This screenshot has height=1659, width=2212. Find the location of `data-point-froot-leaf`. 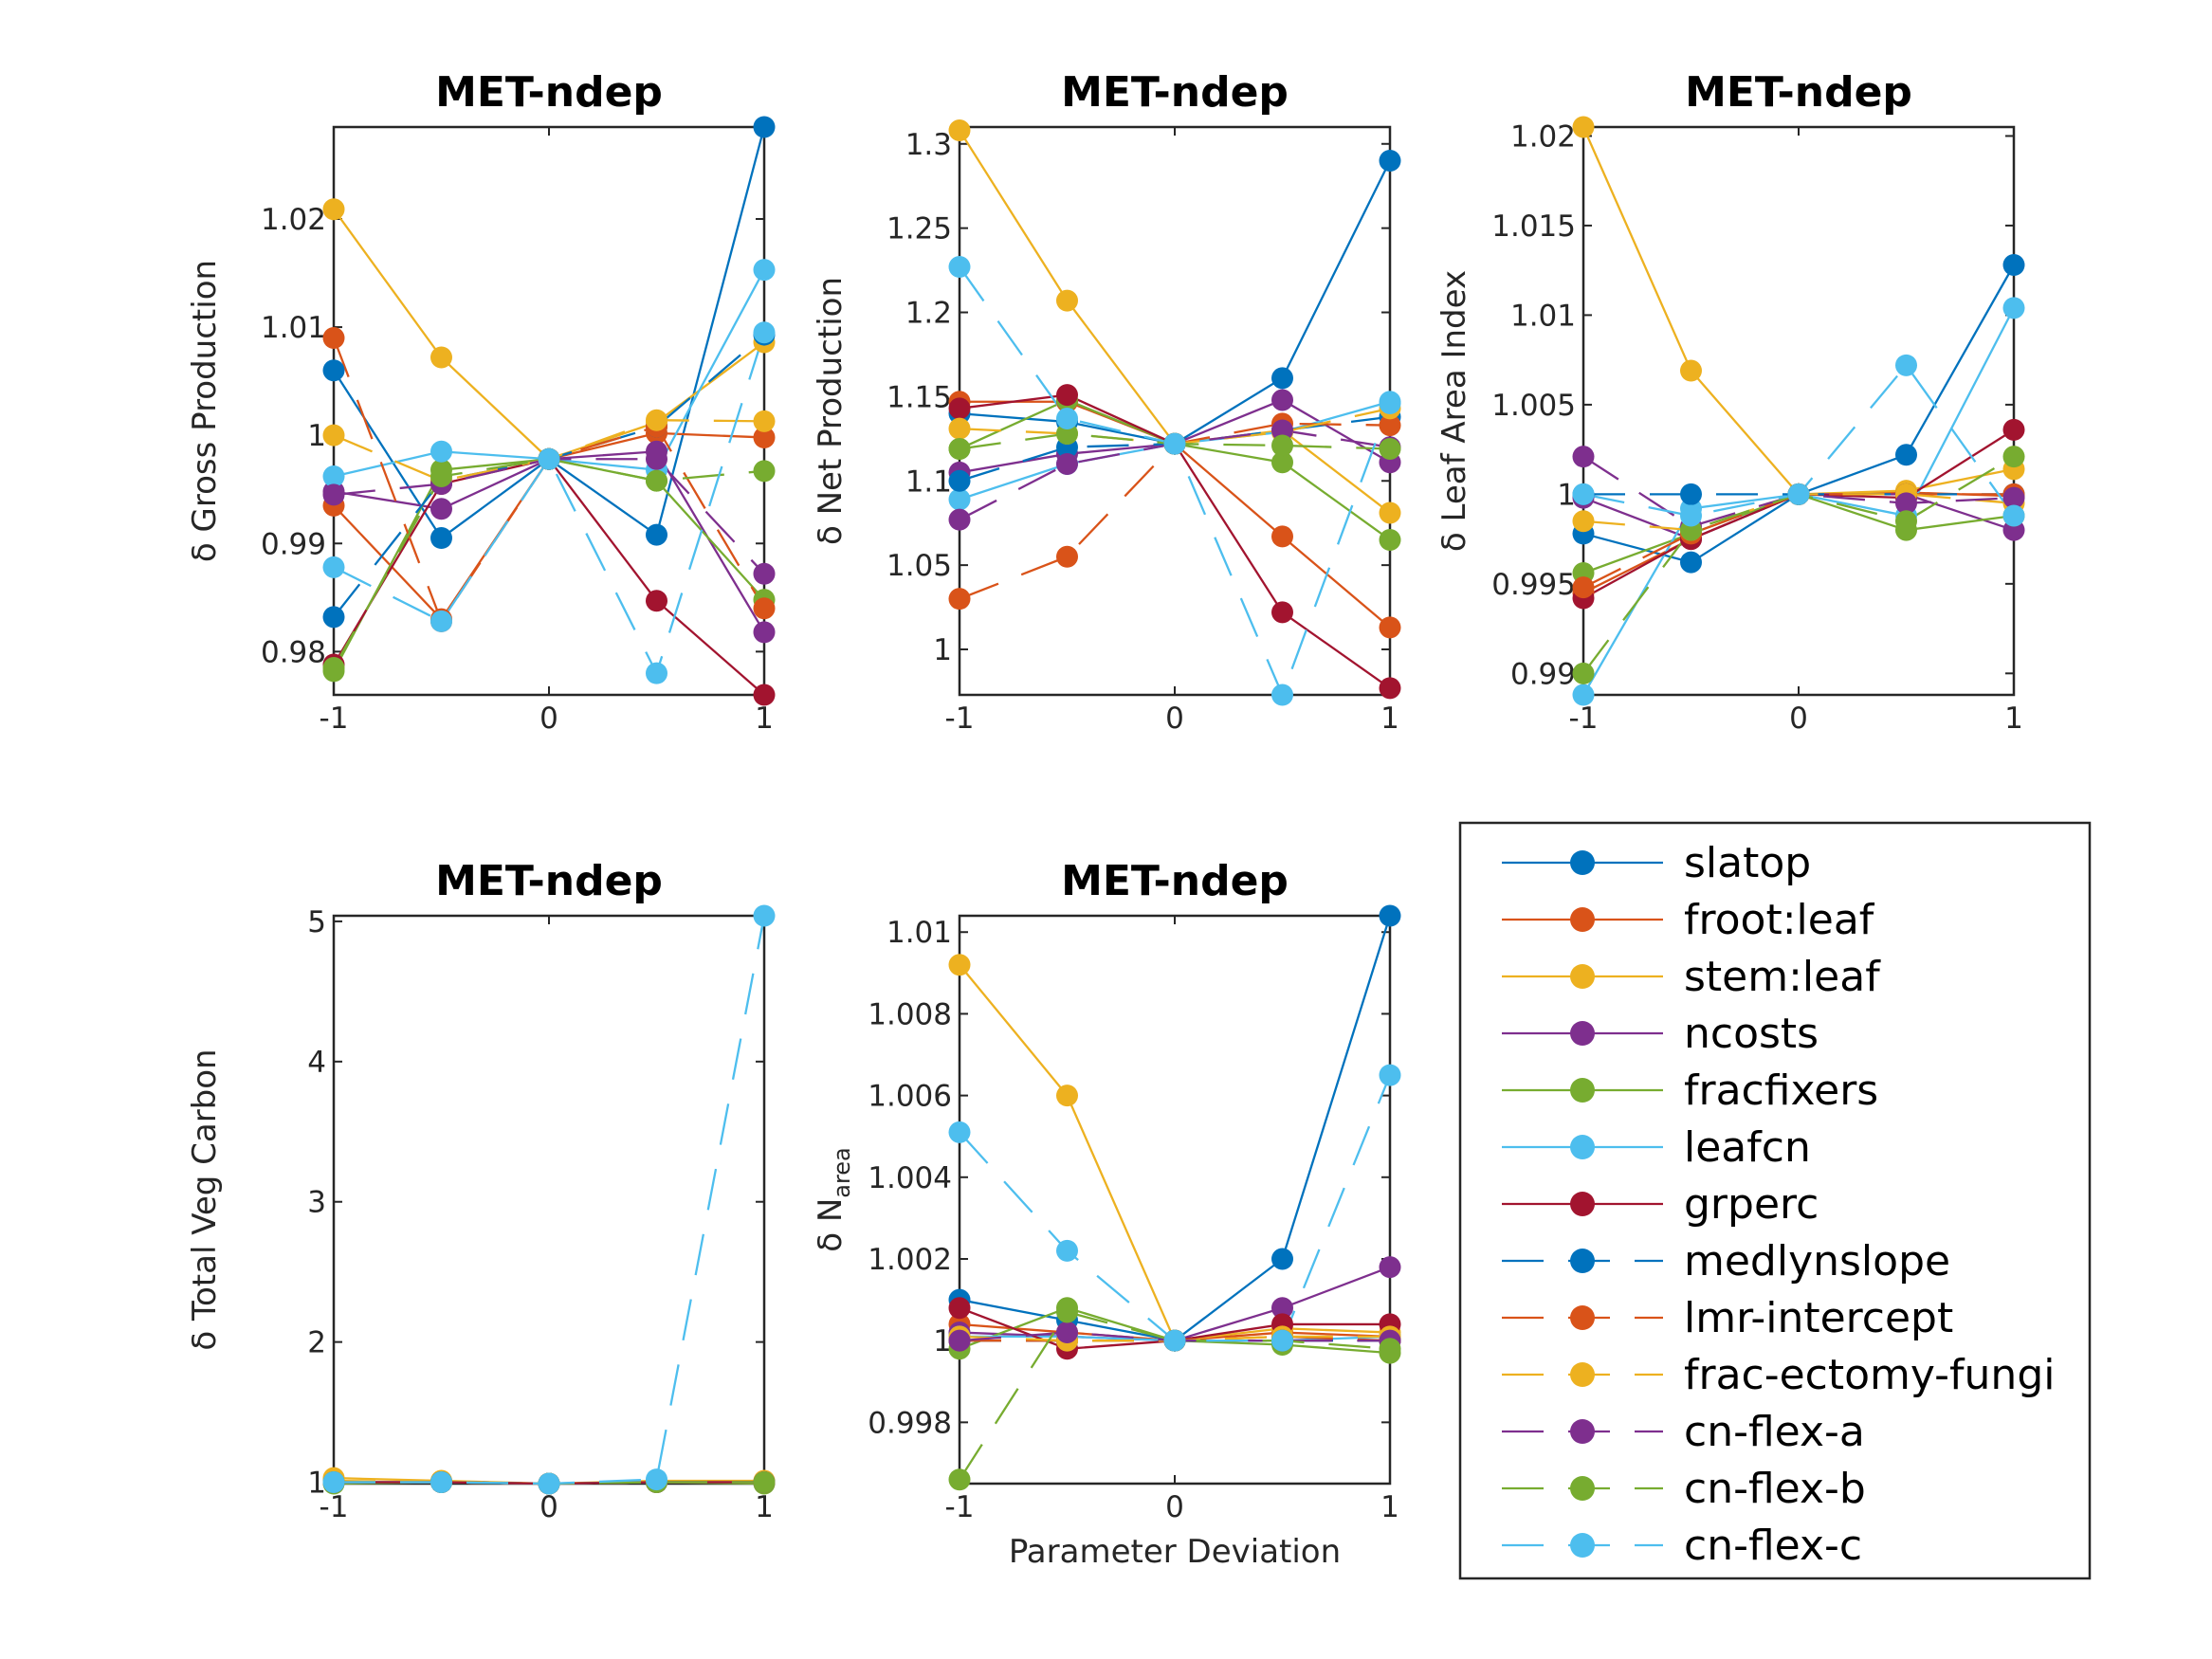

data-point-froot-leaf is located at coordinates (1390, 627).